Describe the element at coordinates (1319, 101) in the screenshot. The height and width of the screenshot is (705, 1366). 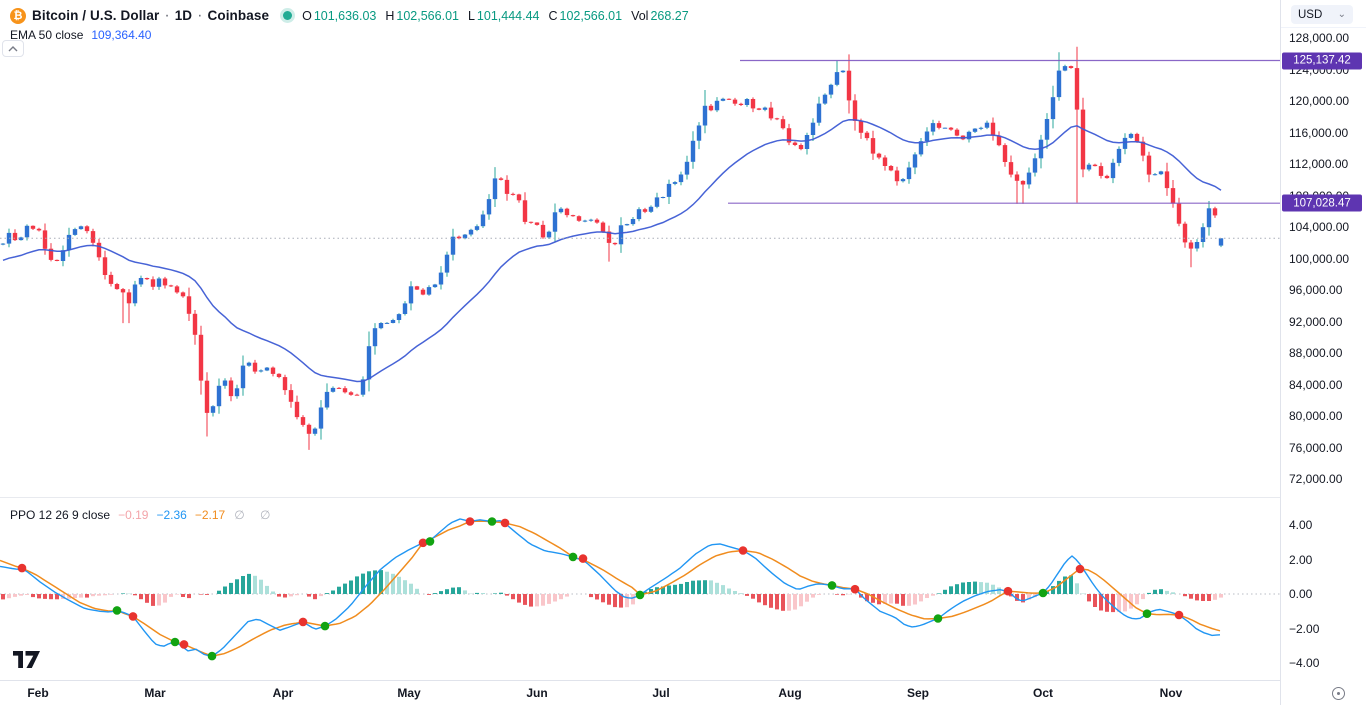
I see `price-axis-label: 120,000.00` at that location.